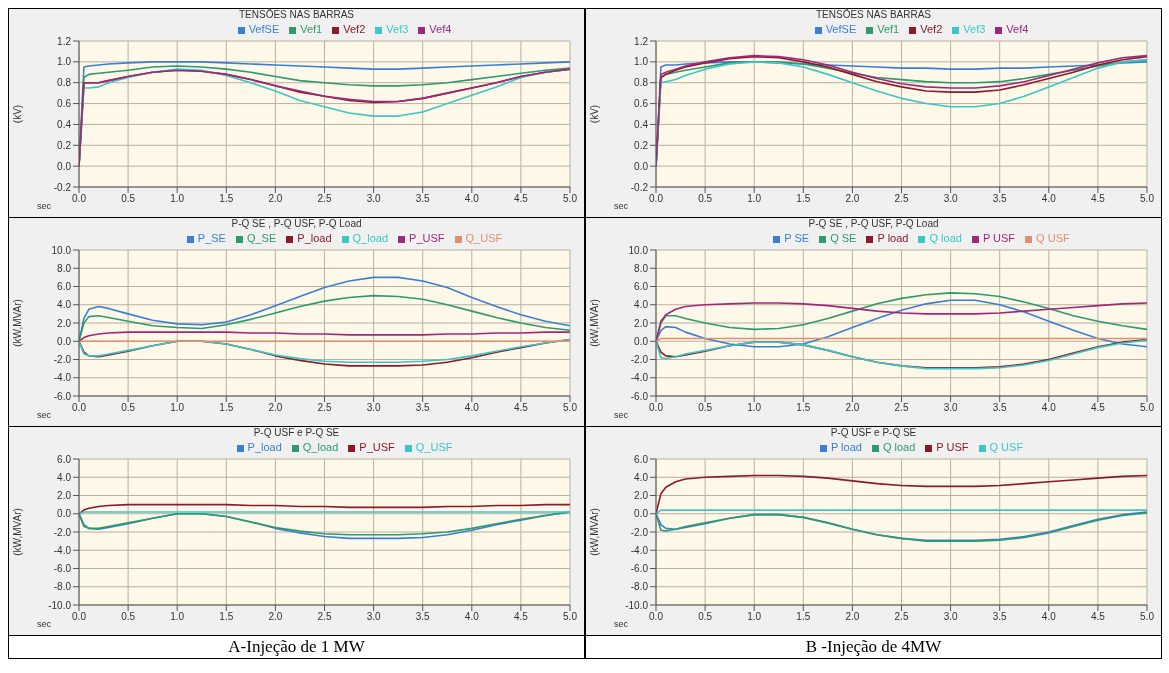 The image size is (1169, 673). Describe the element at coordinates (901, 199) in the screenshot. I see `x-tick-label: 2.5` at that location.